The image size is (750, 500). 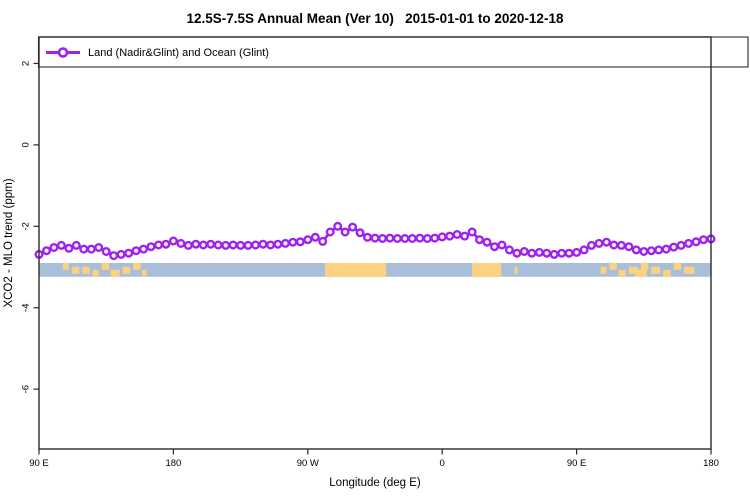 What do you see at coordinates (375, 483) in the screenshot?
I see `x-axis-label: Longitude (deg E)` at bounding box center [375, 483].